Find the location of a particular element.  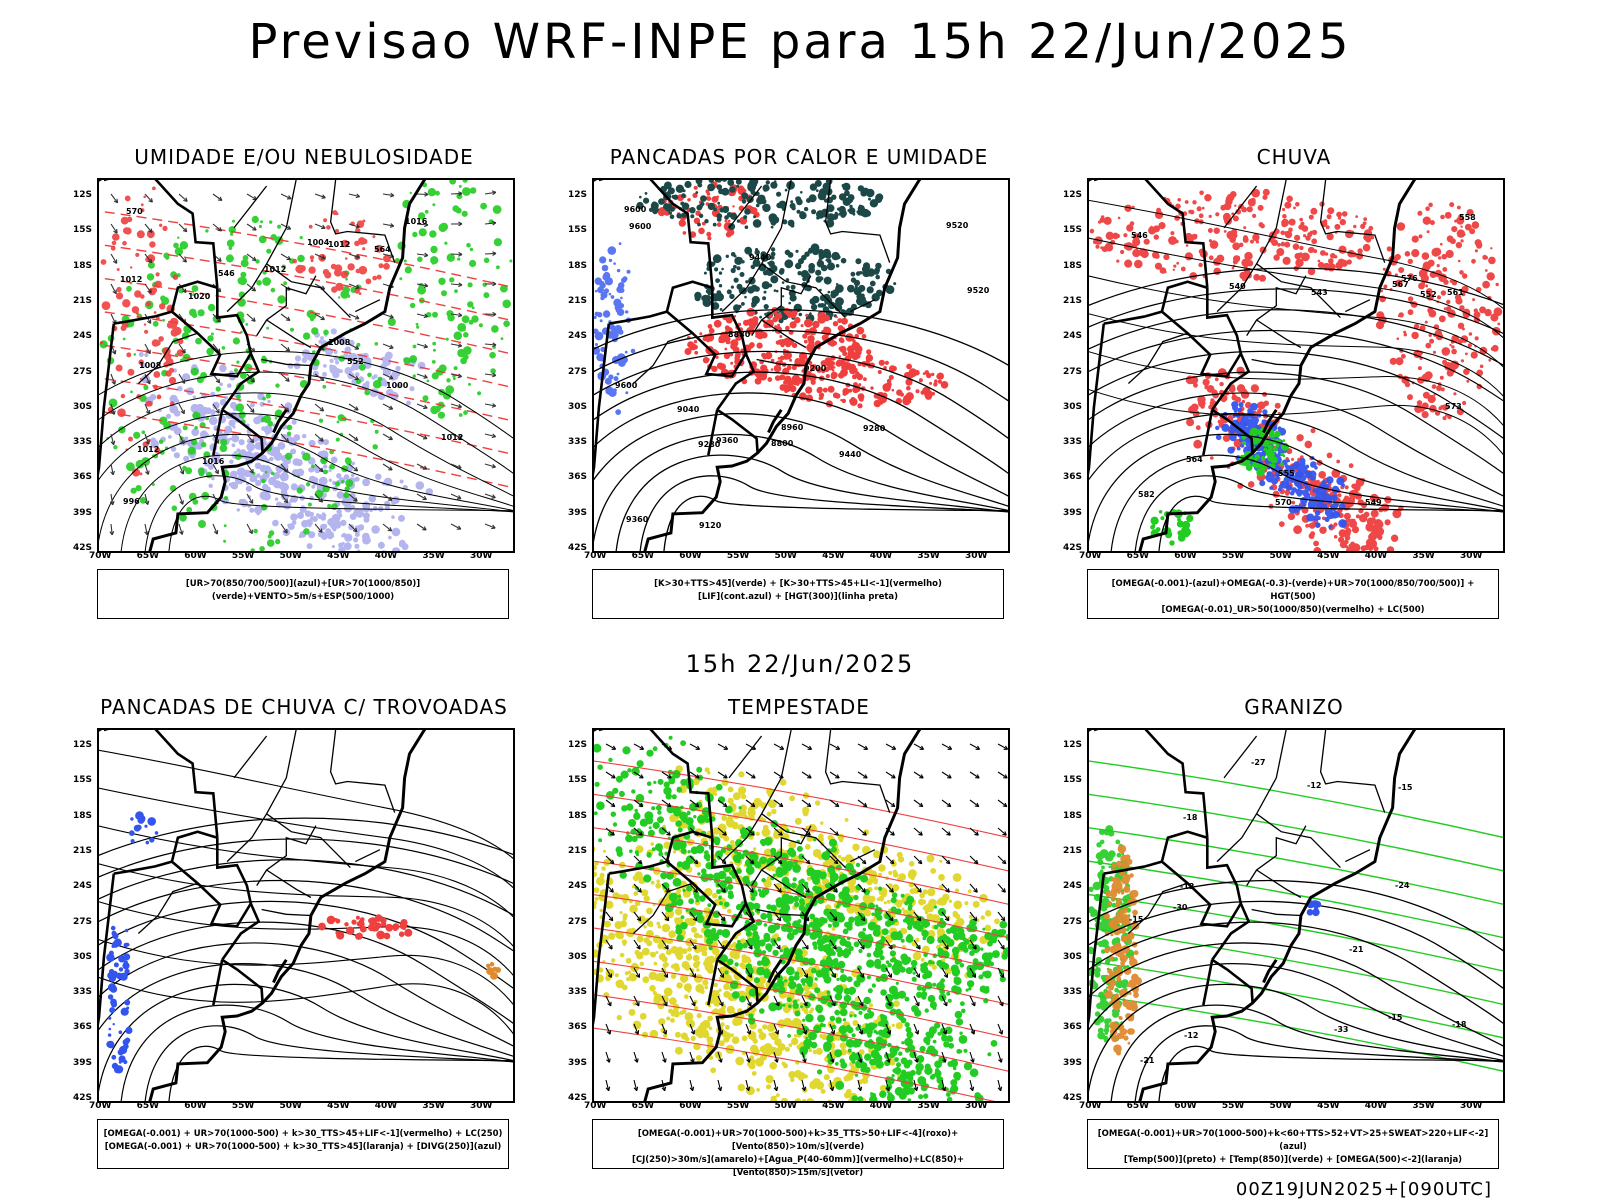

contour-label: 1008 is located at coordinates (150, 365).